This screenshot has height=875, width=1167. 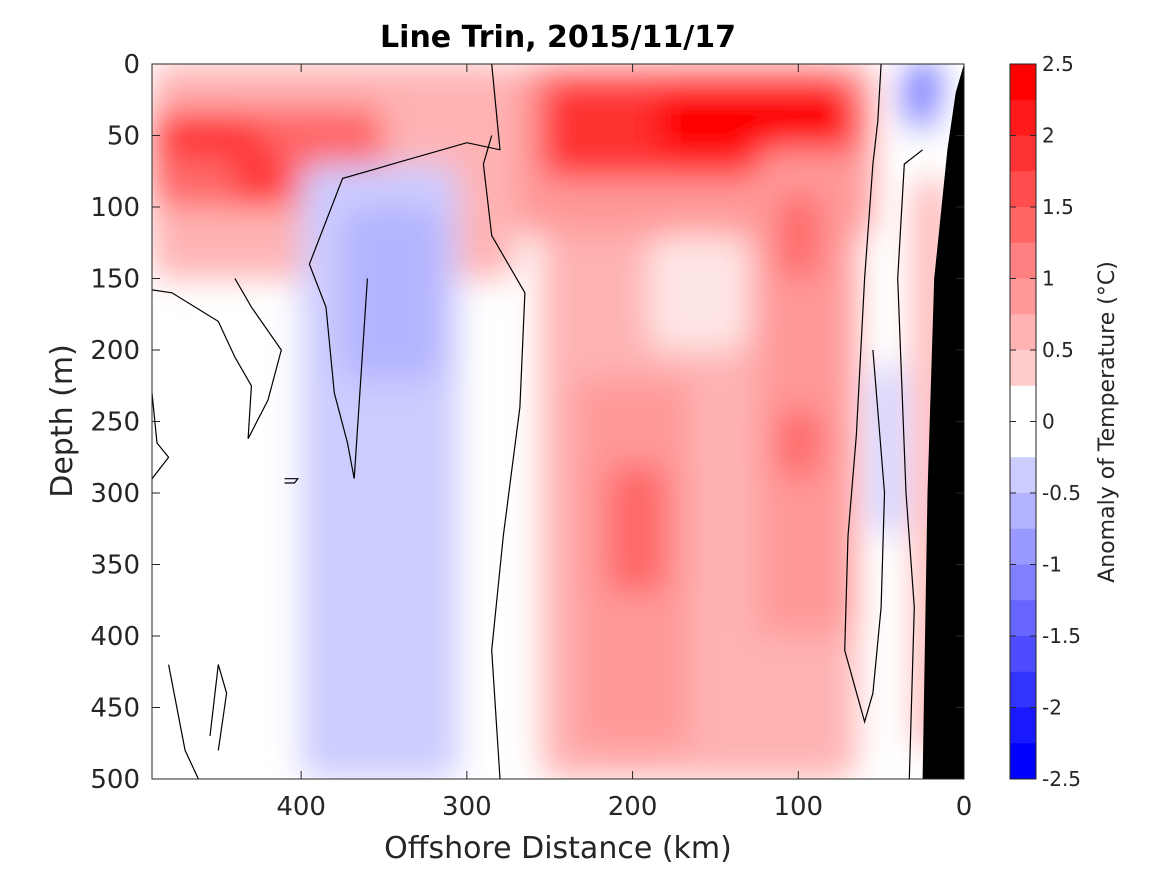 What do you see at coordinates (1048, 422) in the screenshot?
I see `colorbar-tick-label: 0` at bounding box center [1048, 422].